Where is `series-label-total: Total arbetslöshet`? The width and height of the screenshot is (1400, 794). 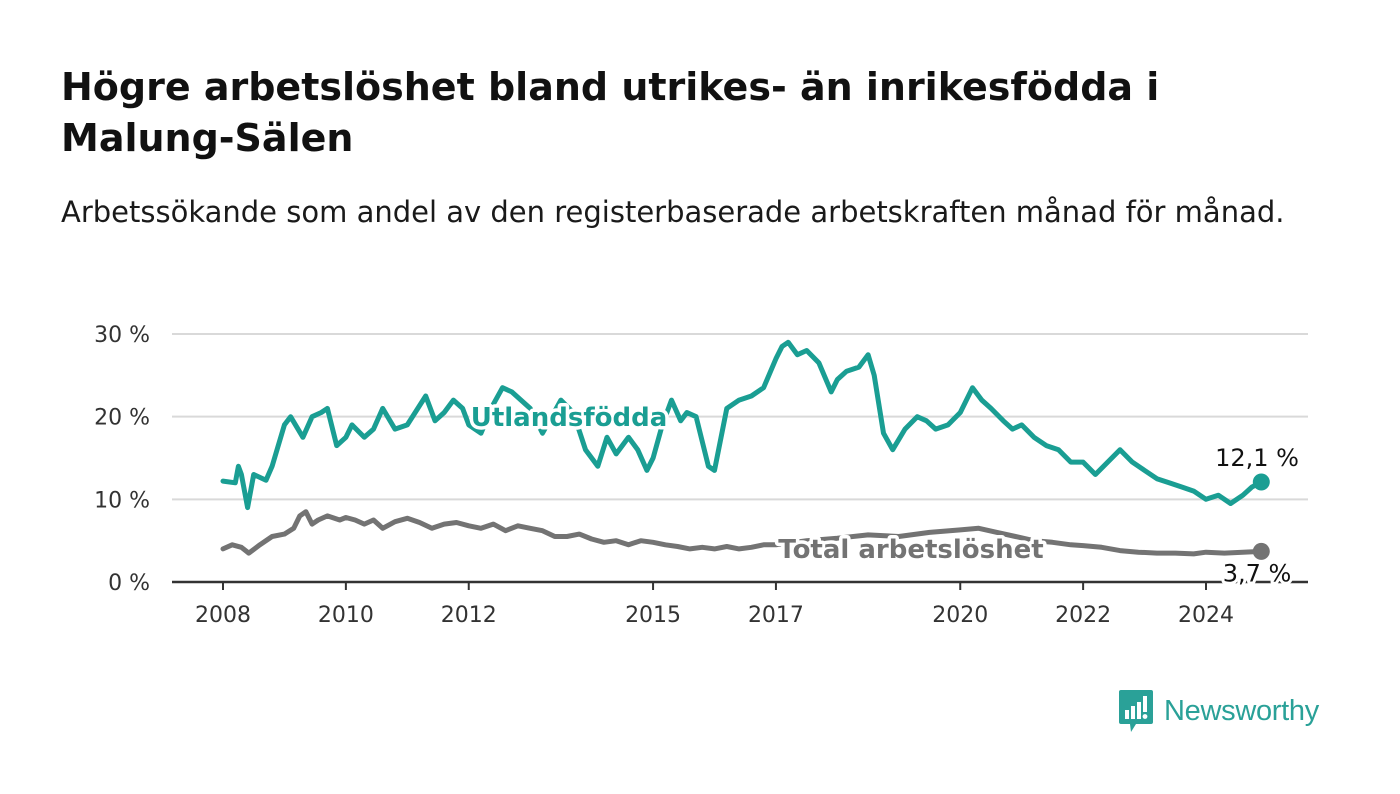
series-label-total: Total arbetslöshet is located at coordinates (910, 550).